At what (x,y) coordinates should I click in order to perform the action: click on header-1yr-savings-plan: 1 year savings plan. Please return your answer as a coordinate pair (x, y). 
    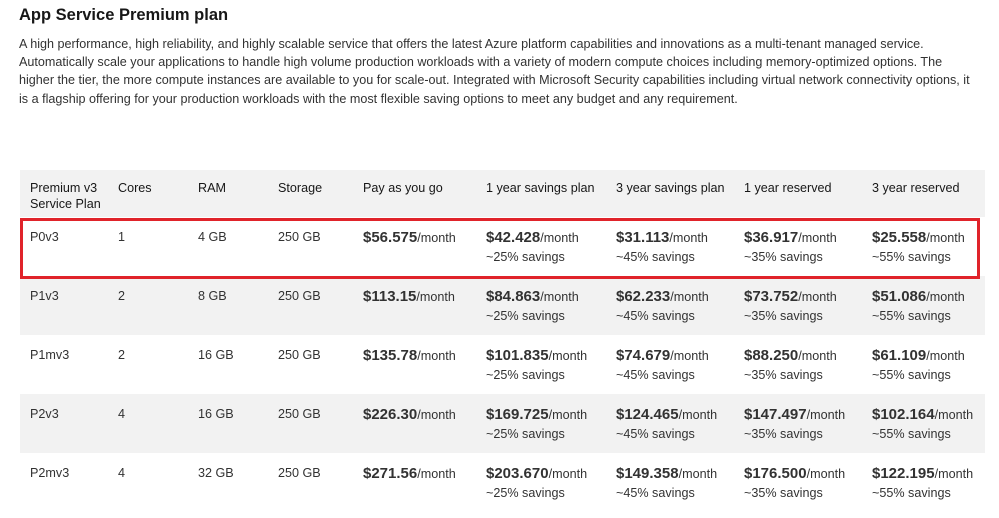
    Looking at the image, I should click on (540, 188).